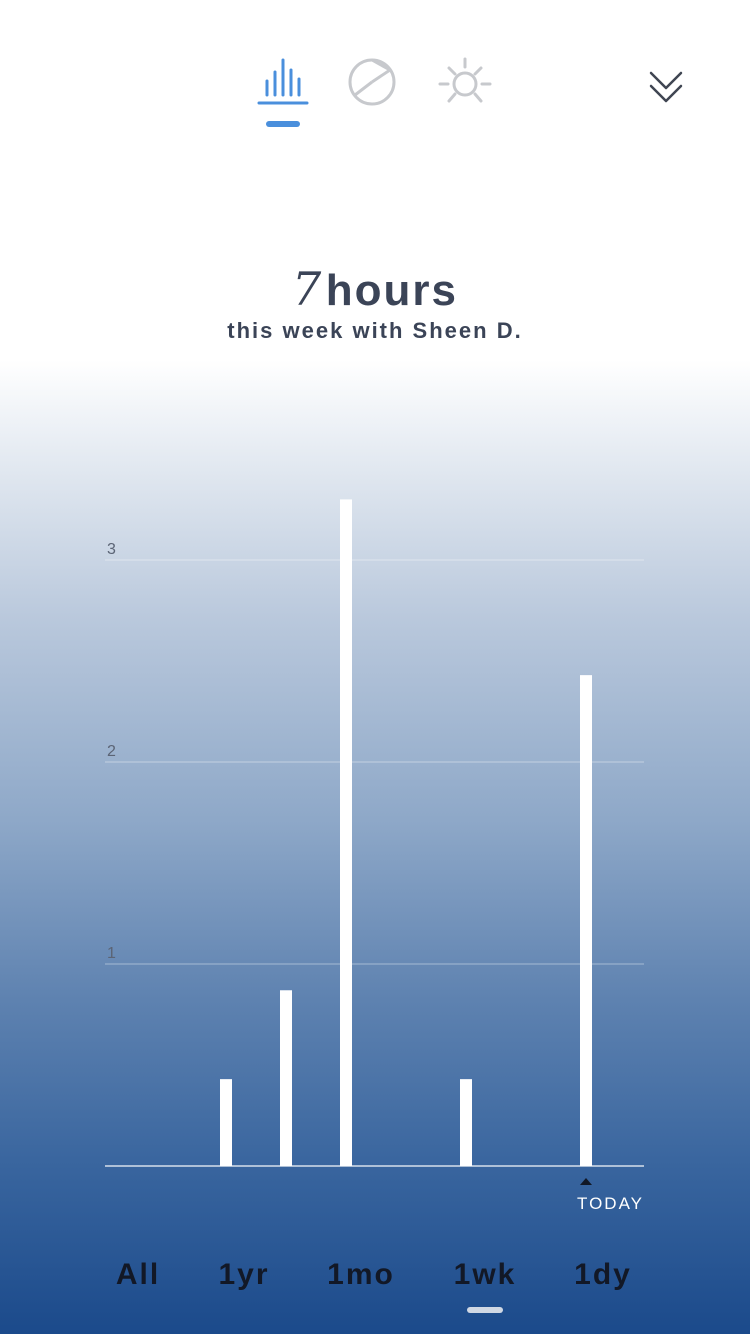  Describe the element at coordinates (283, 124) in the screenshot. I see `active-tab-indicator` at that location.